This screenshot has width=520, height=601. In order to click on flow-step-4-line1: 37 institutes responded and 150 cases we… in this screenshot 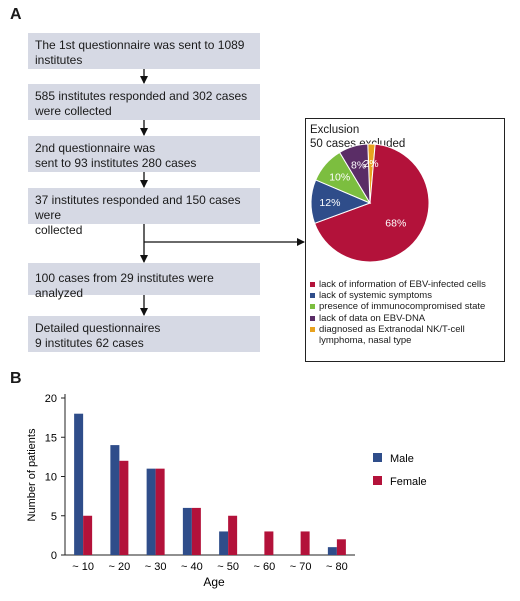, I will do `click(138, 207)`.